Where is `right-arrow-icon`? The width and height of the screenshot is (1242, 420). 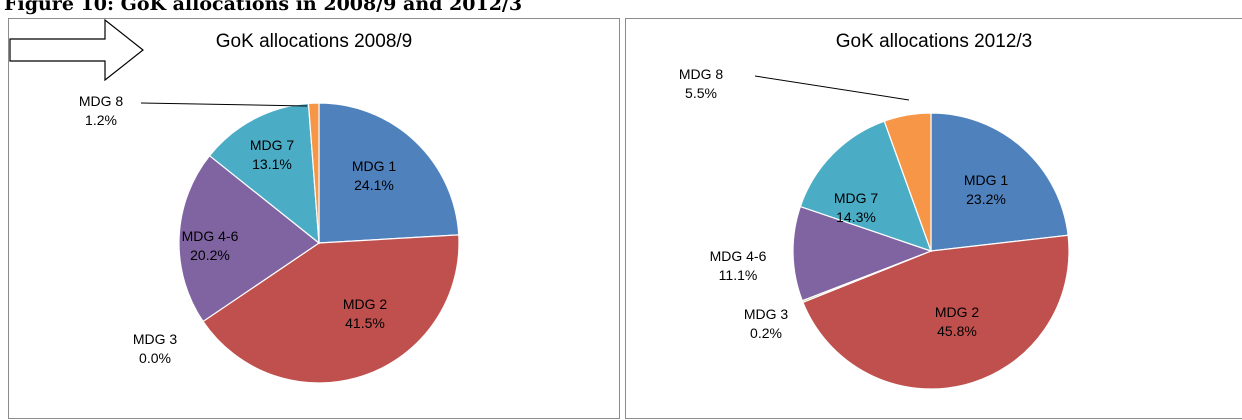
right-arrow-icon is located at coordinates (76, 50).